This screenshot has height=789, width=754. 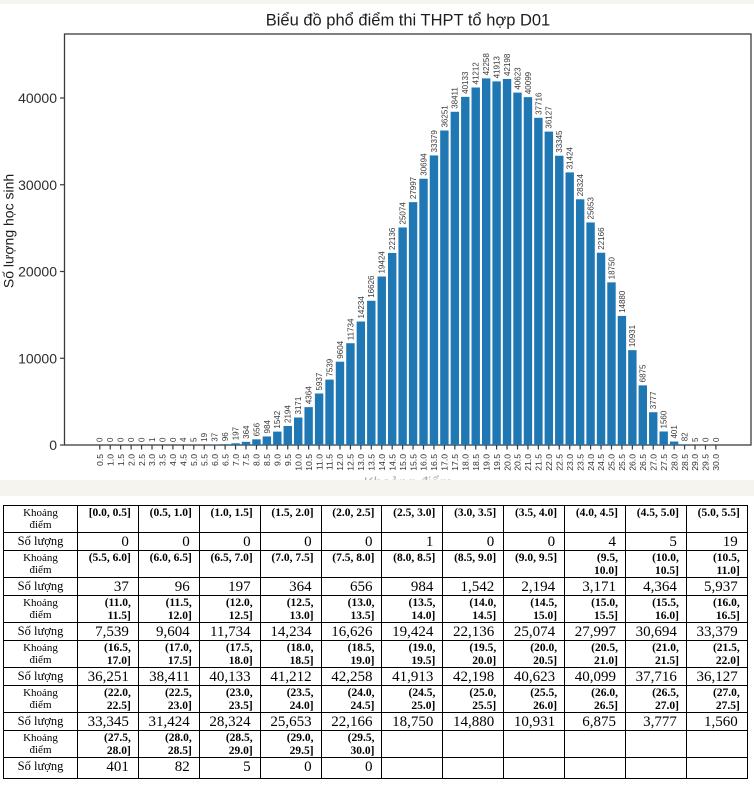 I want to click on svg-text: 9604, so click(x=340, y=349).